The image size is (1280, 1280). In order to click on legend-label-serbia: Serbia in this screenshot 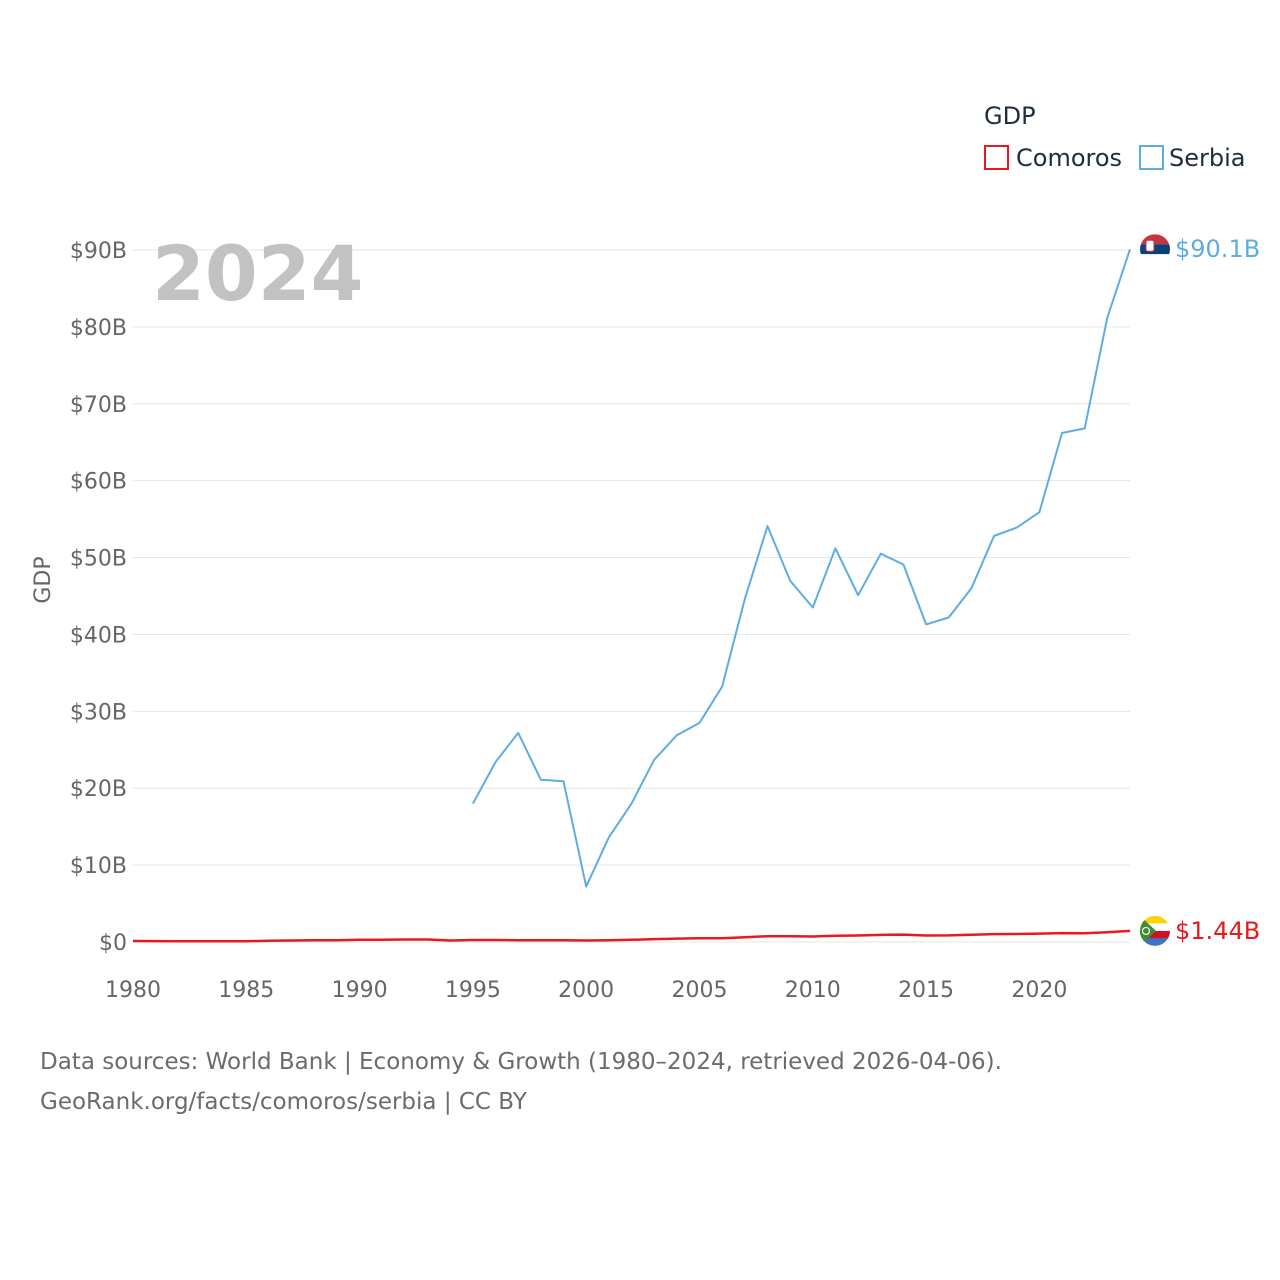, I will do `click(1207, 158)`.